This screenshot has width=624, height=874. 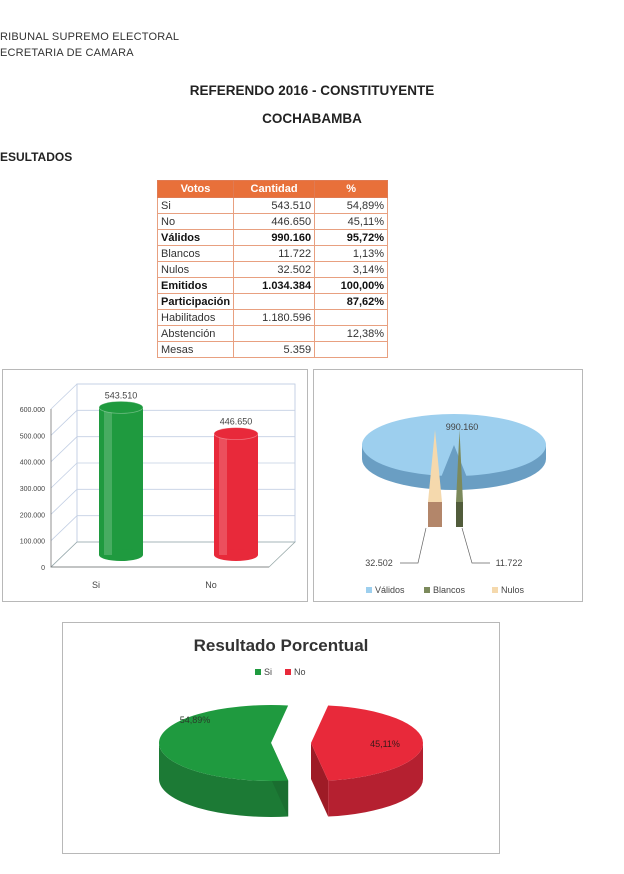 I want to click on table-row: No 446.650 45,11%, so click(x=272, y=221).